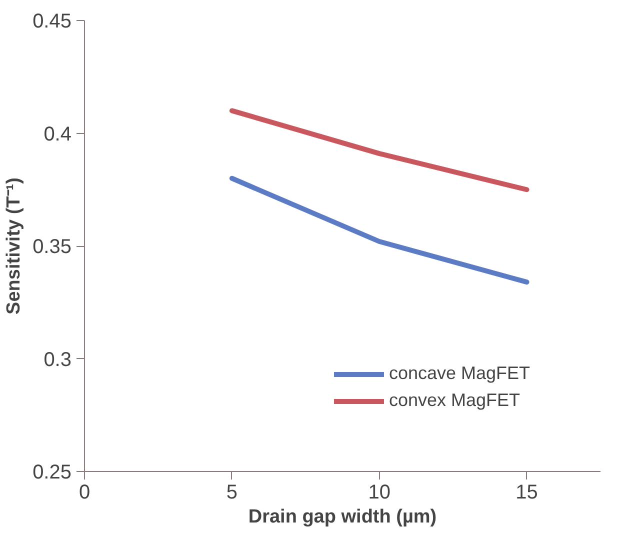  Describe the element at coordinates (379, 493) in the screenshot. I see `x-tick-label: 10` at that location.